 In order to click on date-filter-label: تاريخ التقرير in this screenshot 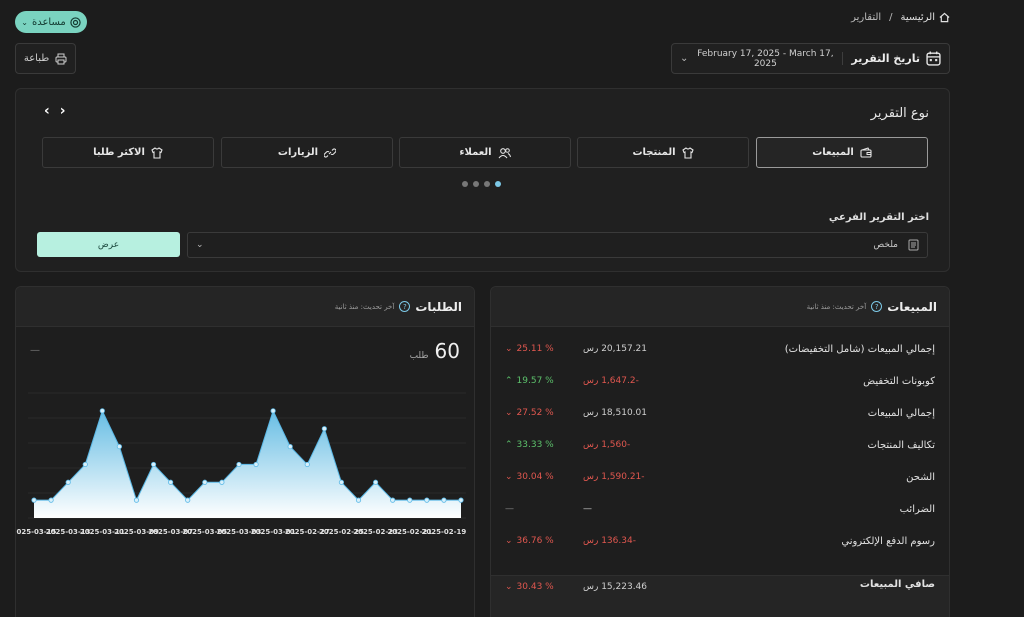, I will do `click(881, 58)`.